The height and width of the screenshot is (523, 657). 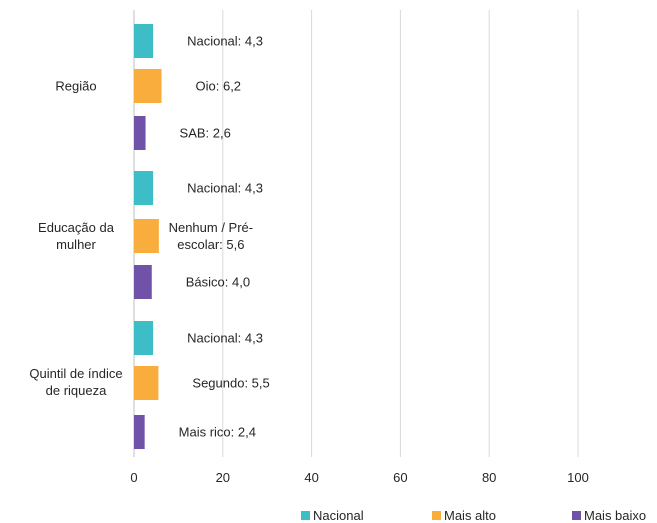 What do you see at coordinates (489, 477) in the screenshot?
I see `x-tick-label: 80` at bounding box center [489, 477].